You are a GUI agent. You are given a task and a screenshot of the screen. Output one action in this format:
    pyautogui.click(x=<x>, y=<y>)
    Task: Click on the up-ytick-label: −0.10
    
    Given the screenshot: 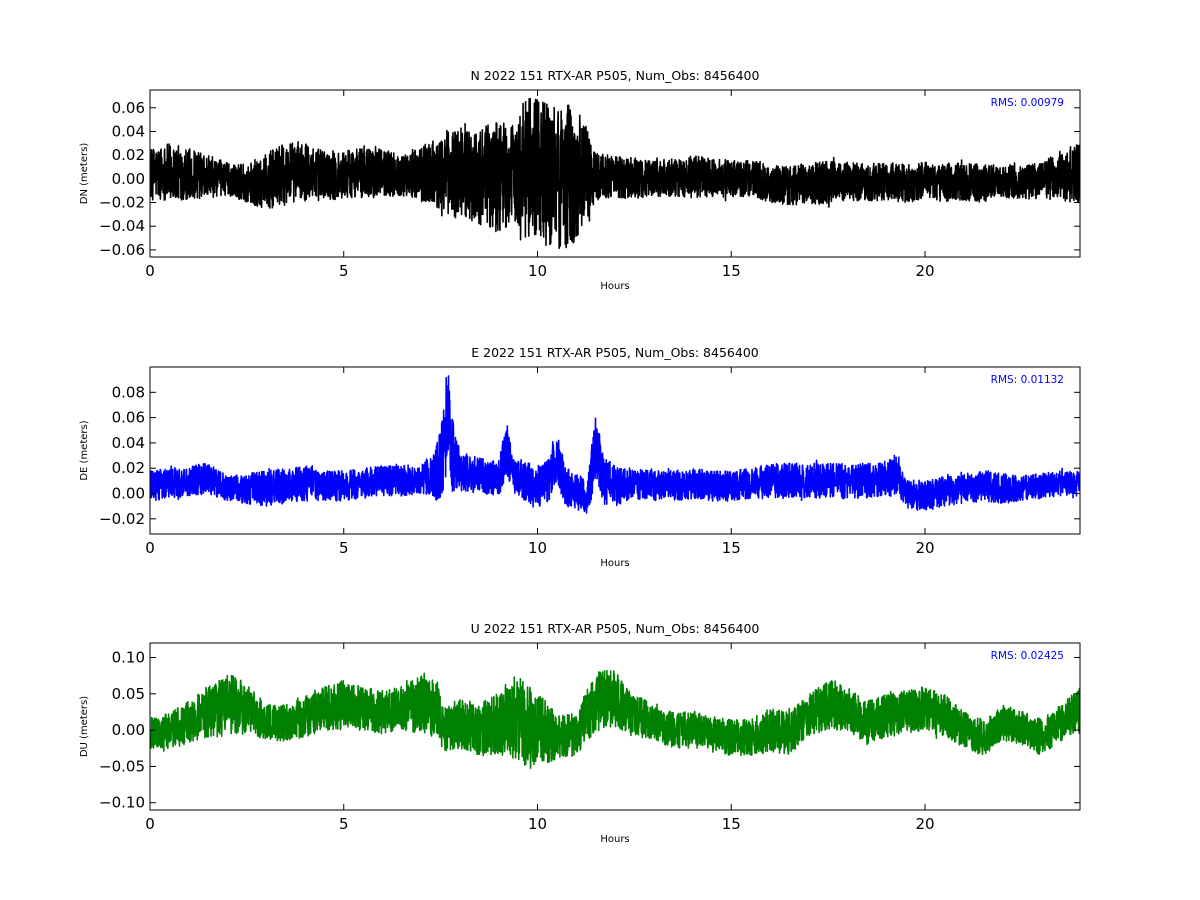 What is the action you would take?
    pyautogui.click(x=122, y=803)
    